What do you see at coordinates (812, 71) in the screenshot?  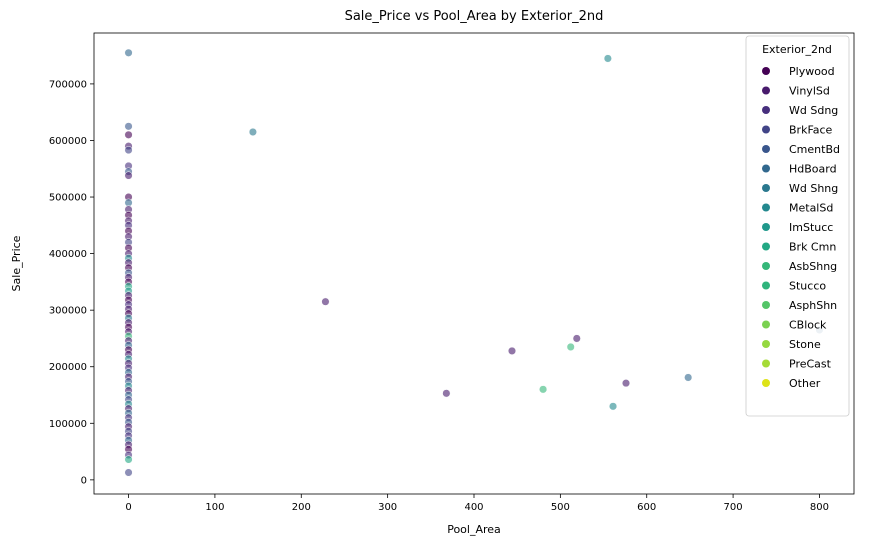 I see `legend-entry-label: Plywood` at bounding box center [812, 71].